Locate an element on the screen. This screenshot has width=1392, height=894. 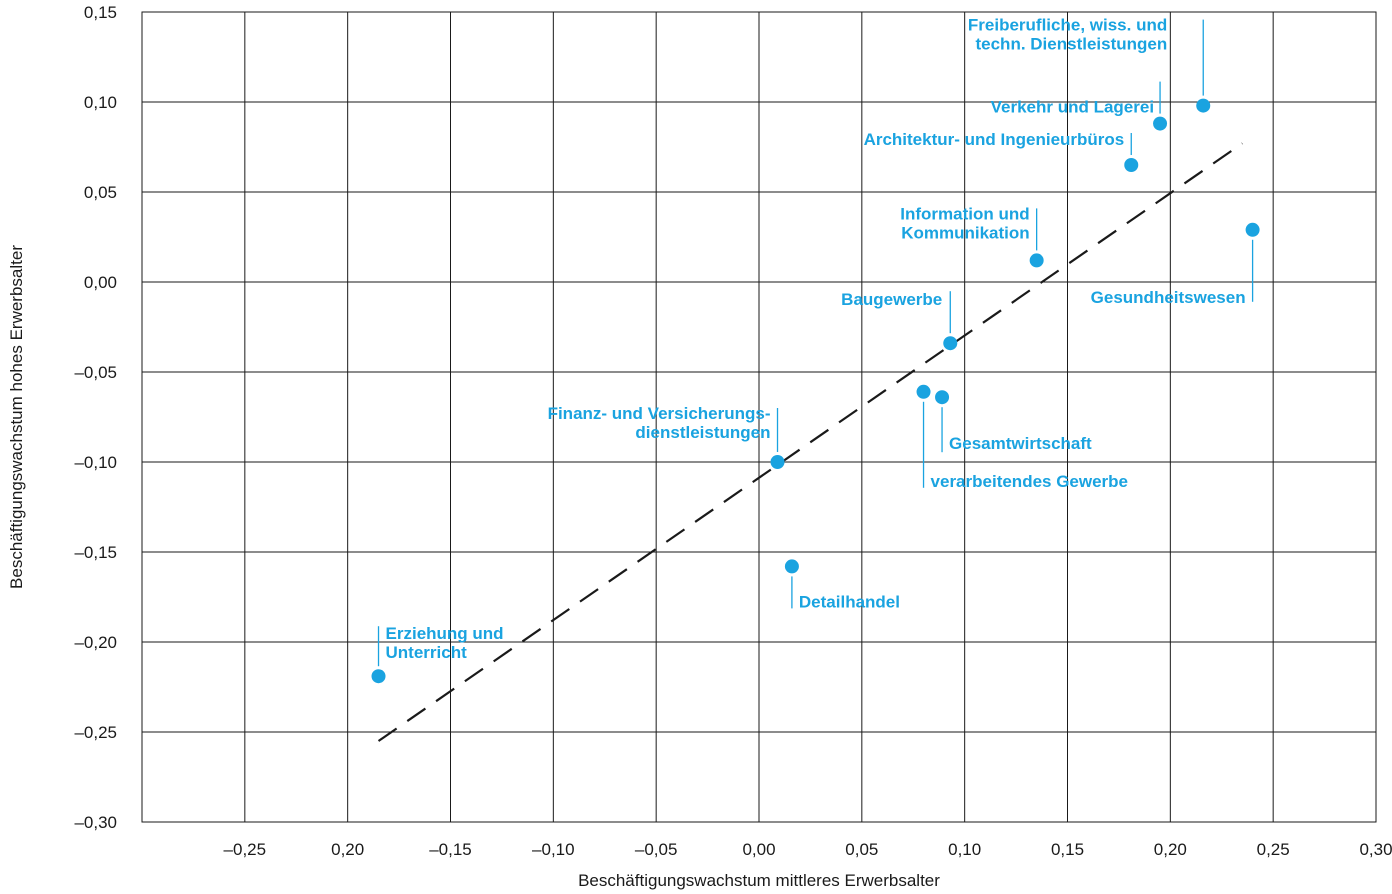
x-tick-label: –0,10 is located at coordinates (553, 849).